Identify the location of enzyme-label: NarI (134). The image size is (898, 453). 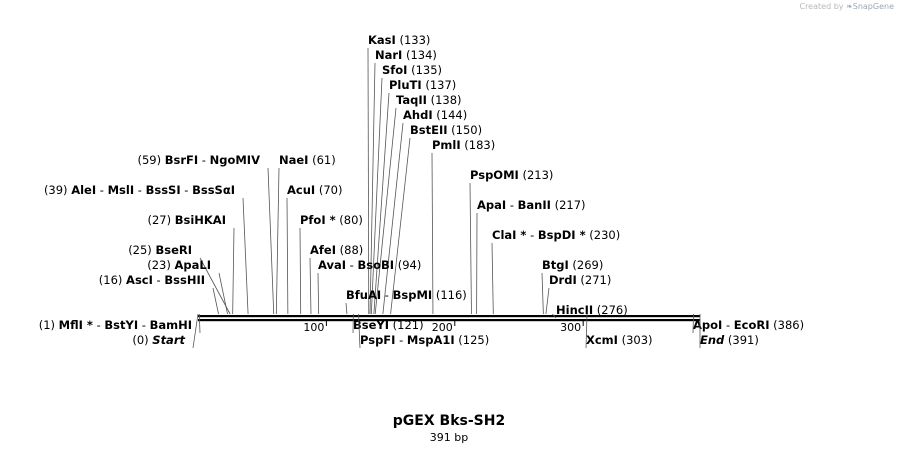
(403, 181).